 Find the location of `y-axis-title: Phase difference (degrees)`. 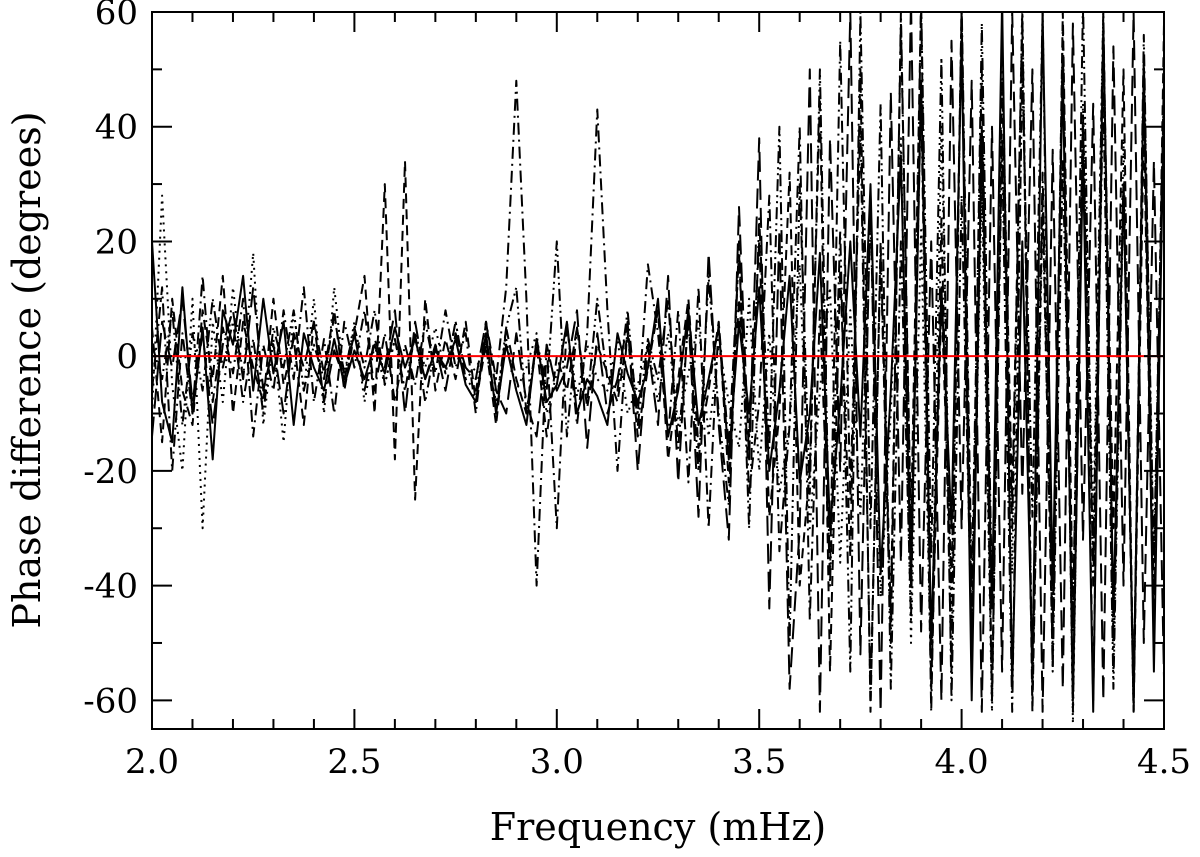

y-axis-title: Phase difference (degrees) is located at coordinates (27, 369).